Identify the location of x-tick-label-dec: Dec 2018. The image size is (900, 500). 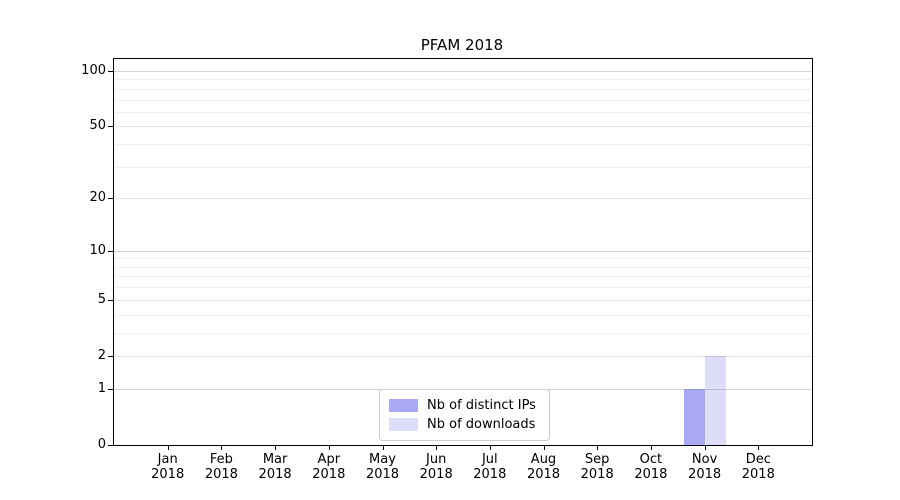
(758, 467).